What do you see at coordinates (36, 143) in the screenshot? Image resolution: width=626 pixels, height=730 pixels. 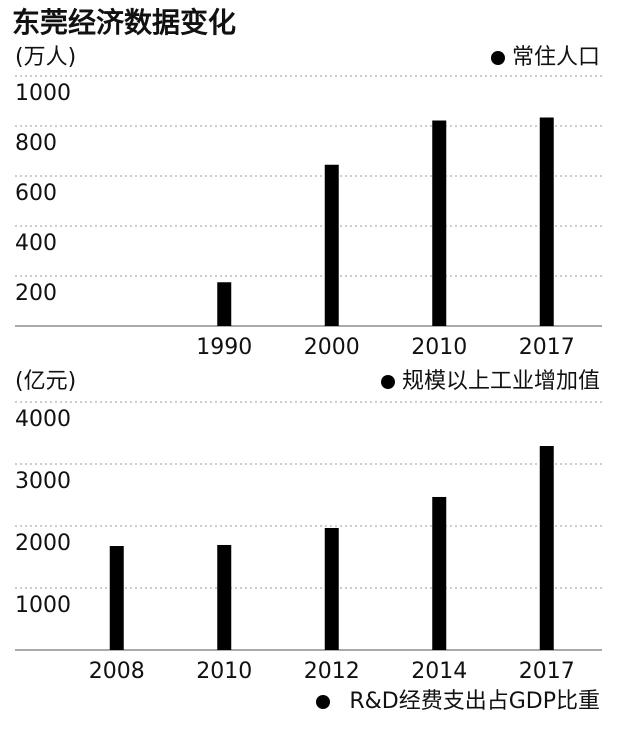 I see `y-tick-label: 800` at bounding box center [36, 143].